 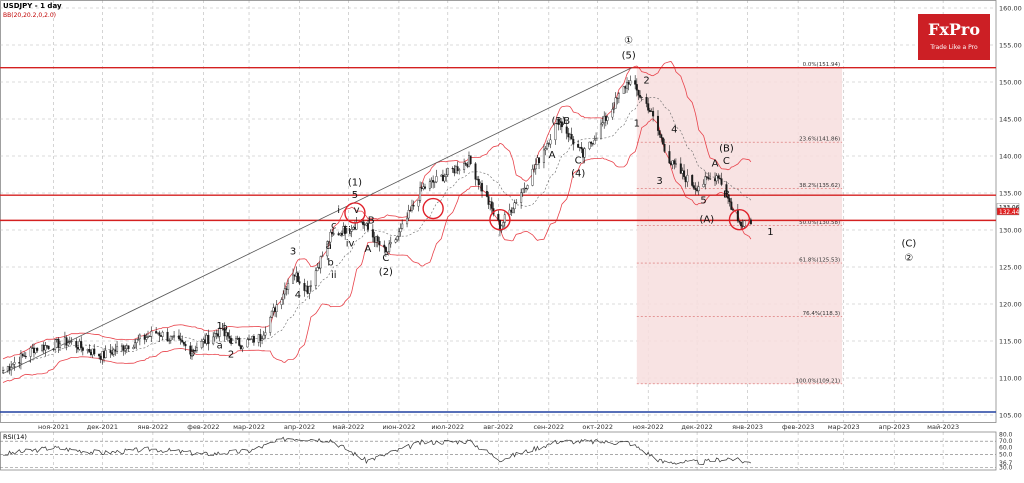 I want to click on y-tick-label: 140.00, so click(x=1010, y=157).